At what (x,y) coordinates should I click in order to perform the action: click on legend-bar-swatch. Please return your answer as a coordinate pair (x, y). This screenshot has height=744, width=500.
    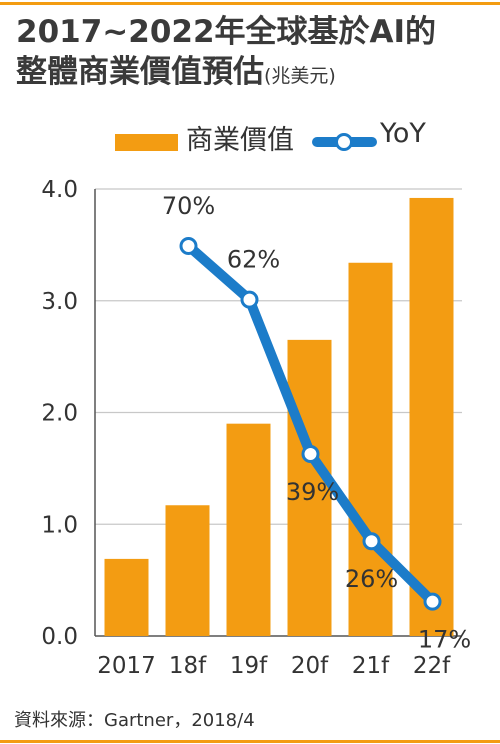
    Looking at the image, I should click on (146, 142).